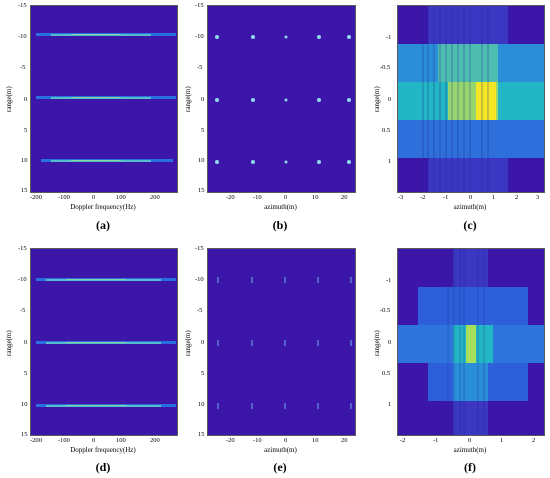  Describe the element at coordinates (401, 197) in the screenshot. I see `xtick: -3` at that location.